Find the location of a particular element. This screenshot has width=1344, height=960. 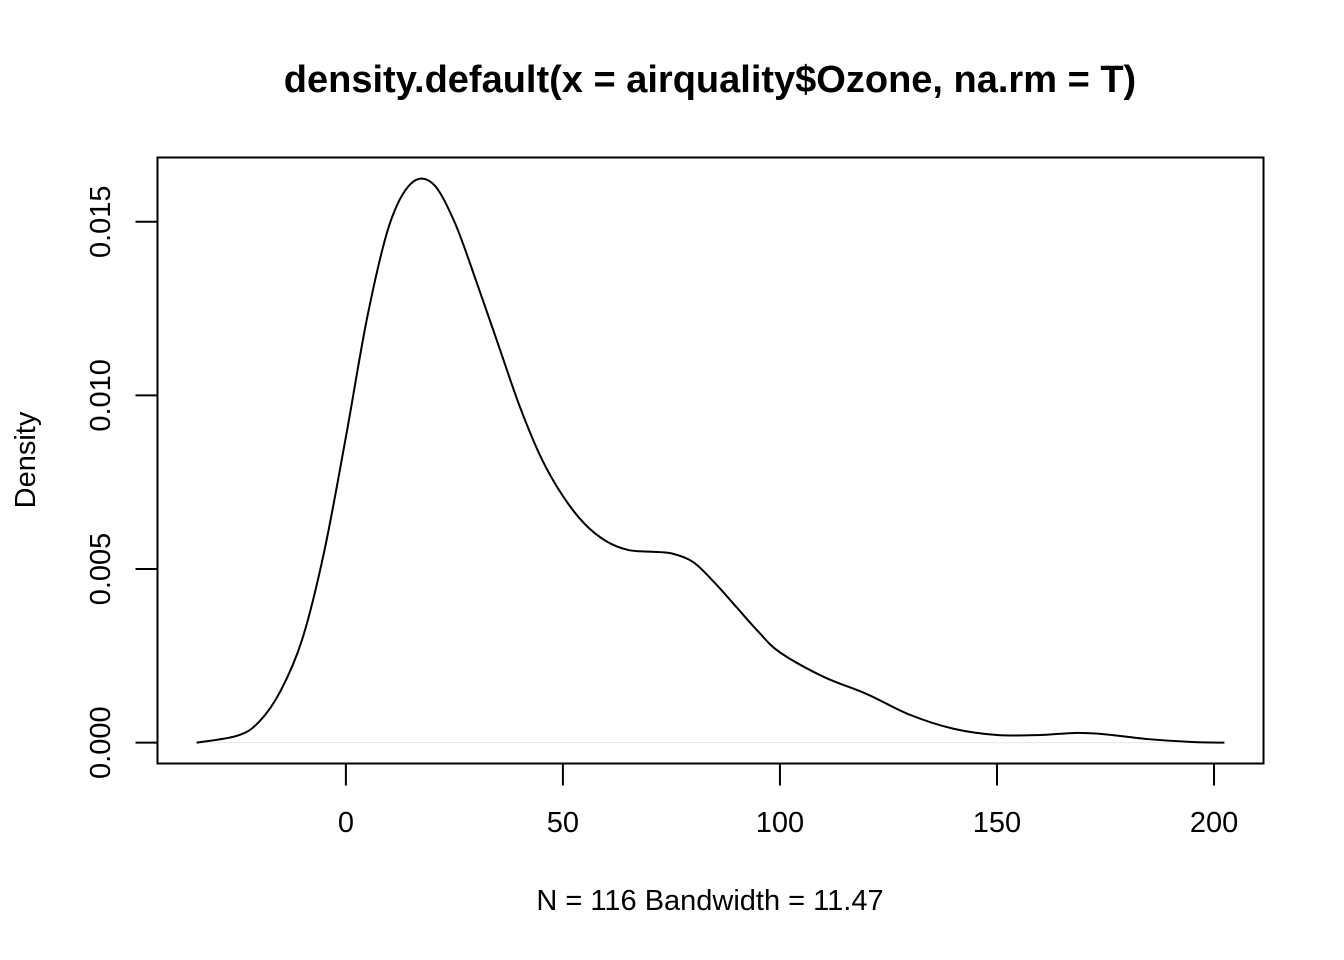

y-axis: 0.000 0.005 0.010 0.015 is located at coordinates (122, 482).